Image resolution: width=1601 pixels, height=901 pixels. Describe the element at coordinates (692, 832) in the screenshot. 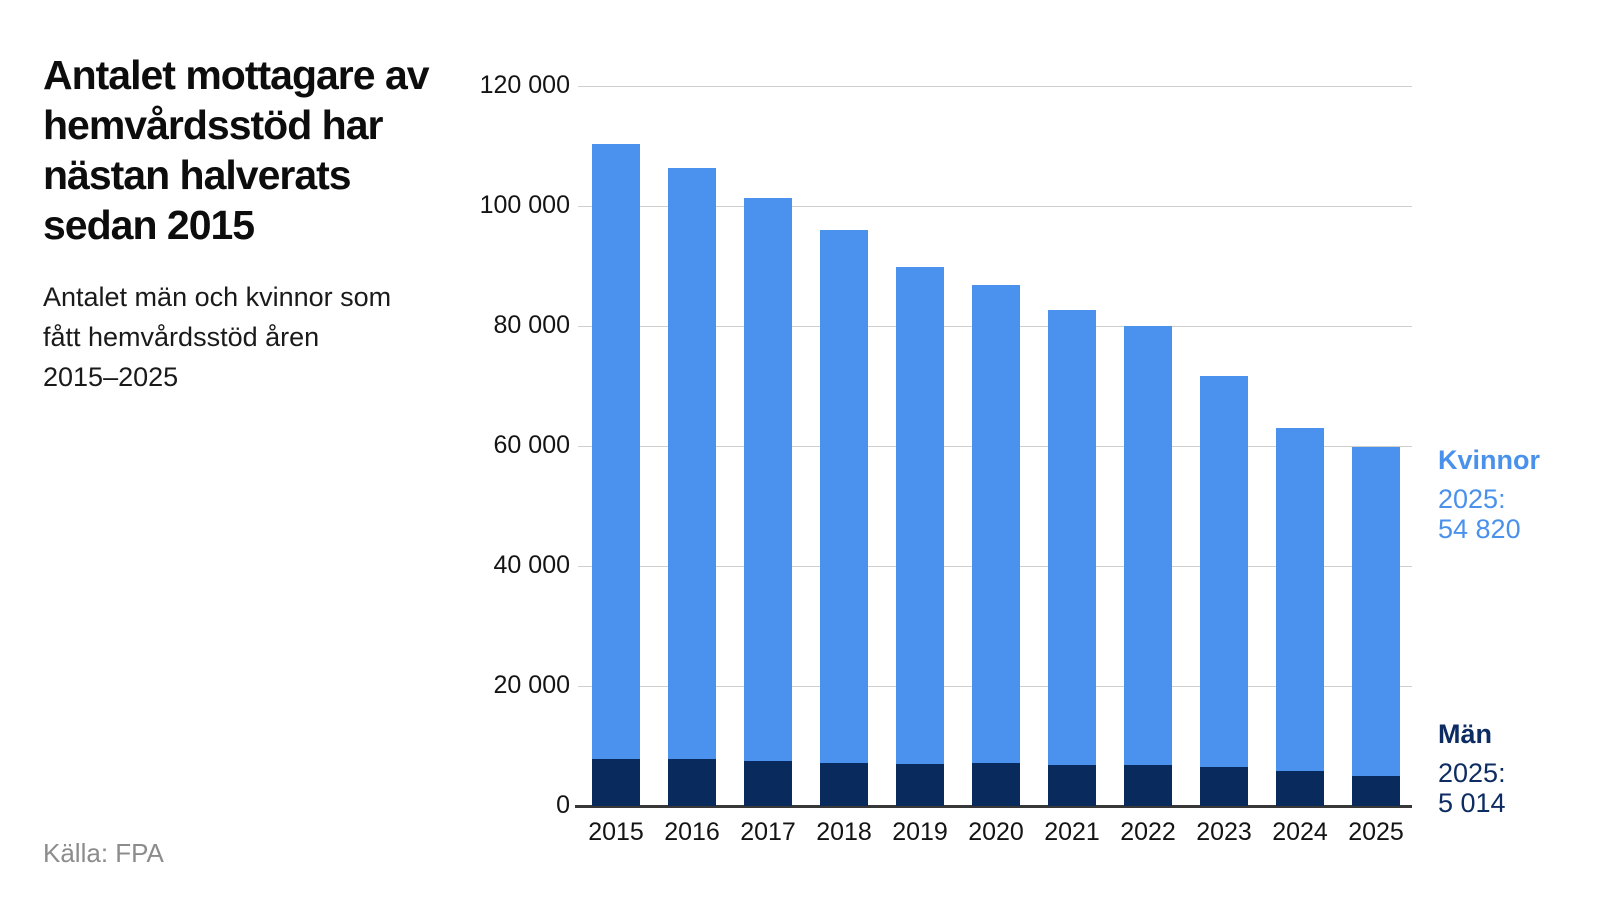

I see `x-tick-label-2016: 2016` at that location.